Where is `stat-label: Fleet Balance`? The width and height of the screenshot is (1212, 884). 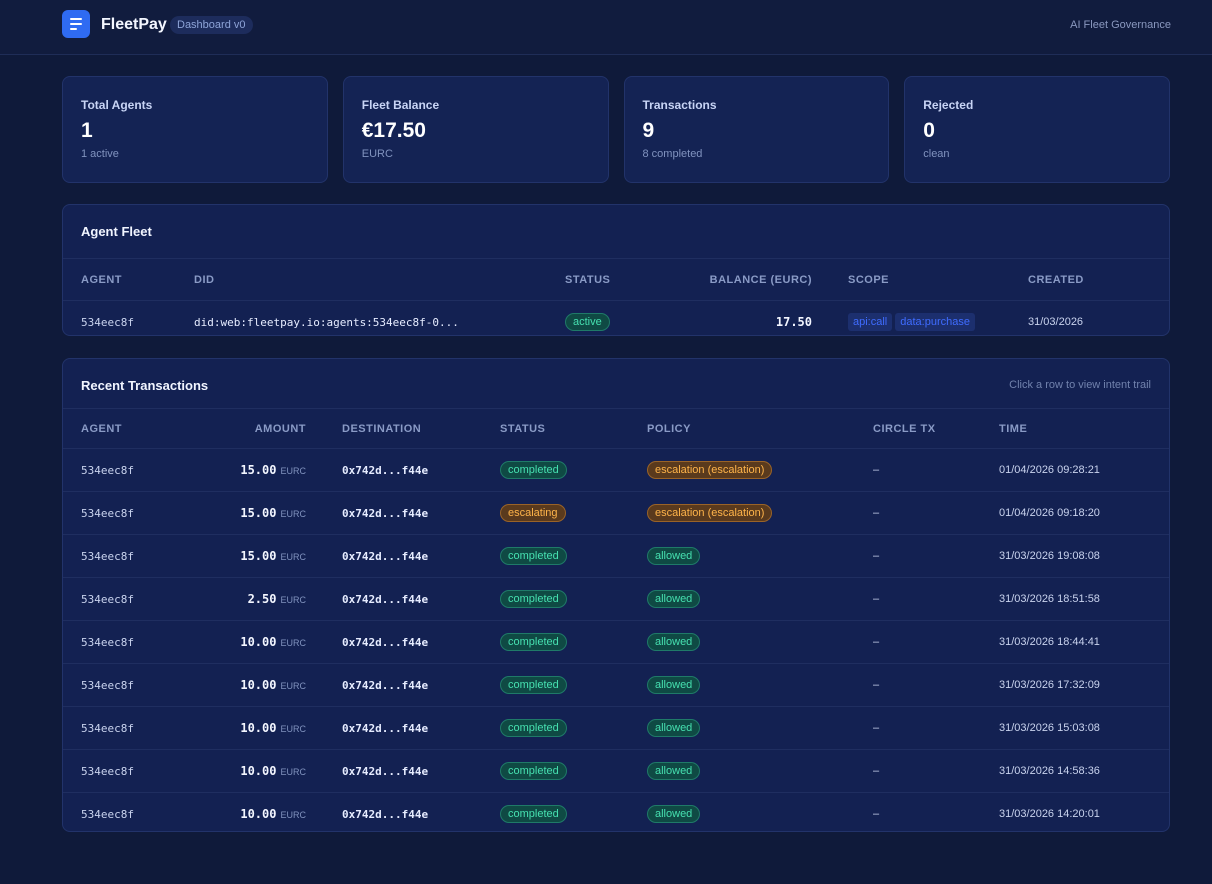
stat-label: Fleet Balance is located at coordinates (400, 105).